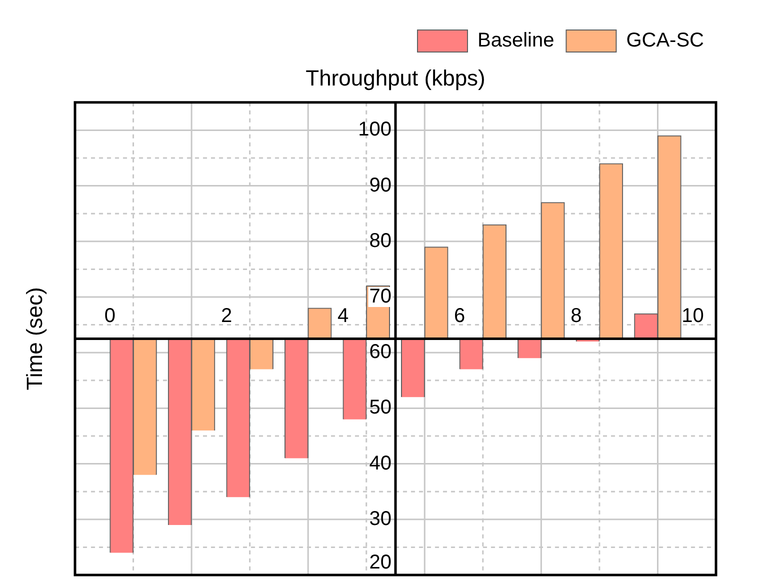 The width and height of the screenshot is (774, 588). I want to click on legend-label: Baseline, so click(516, 41).